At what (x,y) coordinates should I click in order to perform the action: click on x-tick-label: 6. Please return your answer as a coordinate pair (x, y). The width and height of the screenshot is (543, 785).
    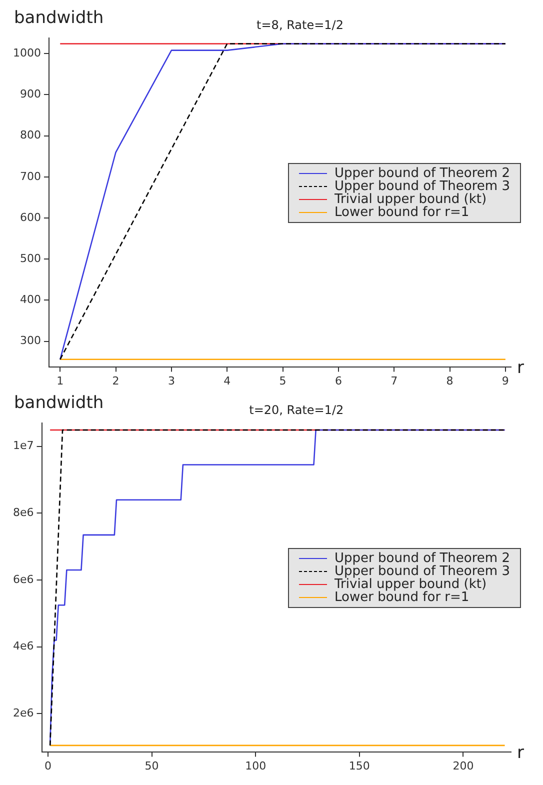
    Looking at the image, I should click on (338, 381).